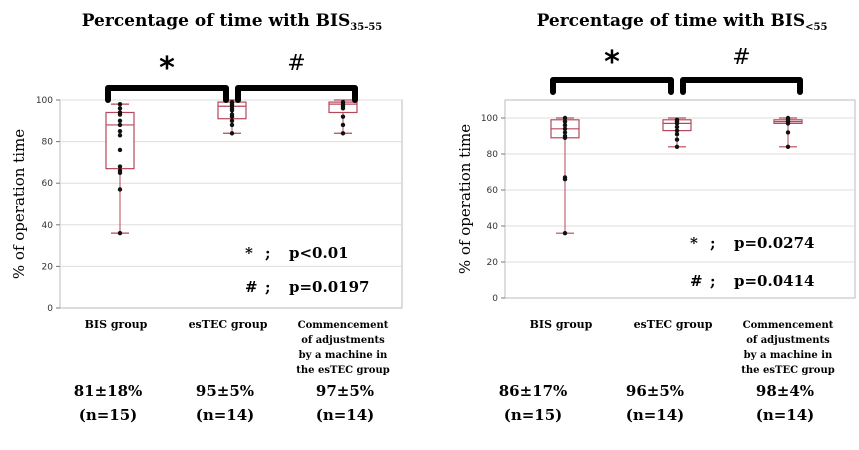  What do you see at coordinates (19, 204) in the screenshot?
I see `y-axis-label: % of operation time` at bounding box center [19, 204].